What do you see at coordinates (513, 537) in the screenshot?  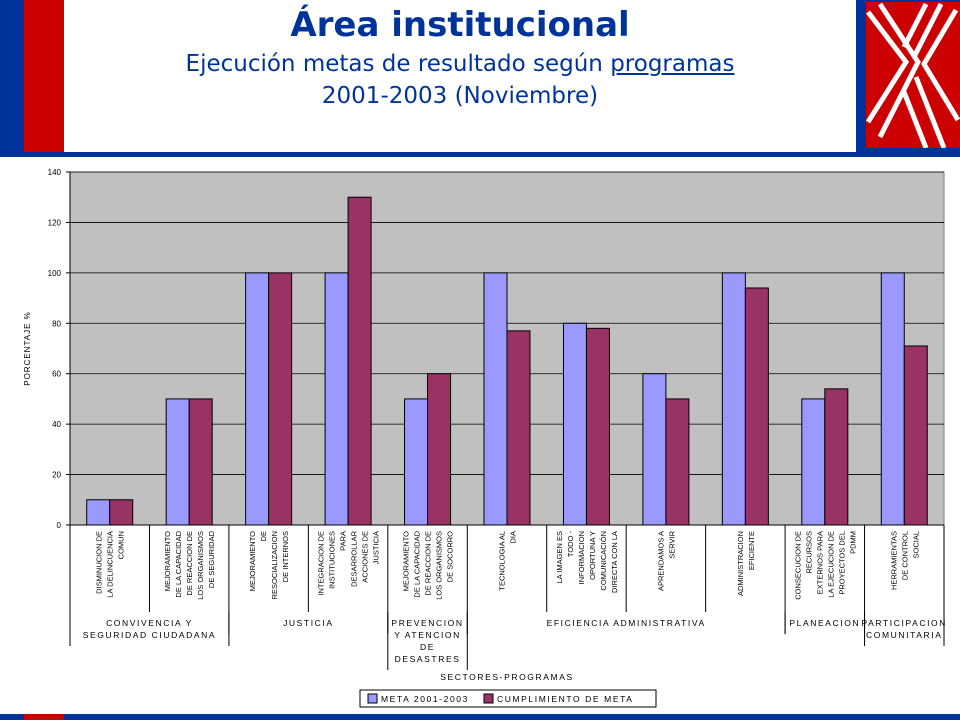 I see `category-label: DIA` at bounding box center [513, 537].